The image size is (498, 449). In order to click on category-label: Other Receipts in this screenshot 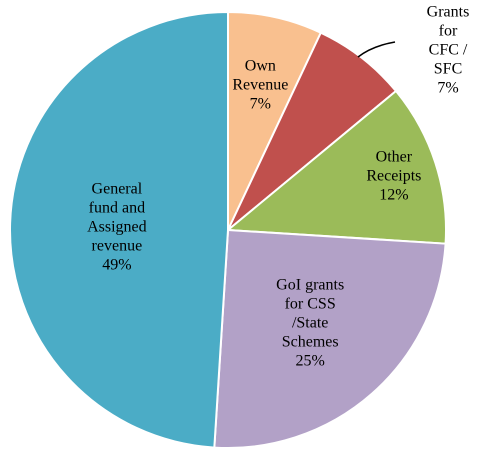, I will do `click(394, 166)`.